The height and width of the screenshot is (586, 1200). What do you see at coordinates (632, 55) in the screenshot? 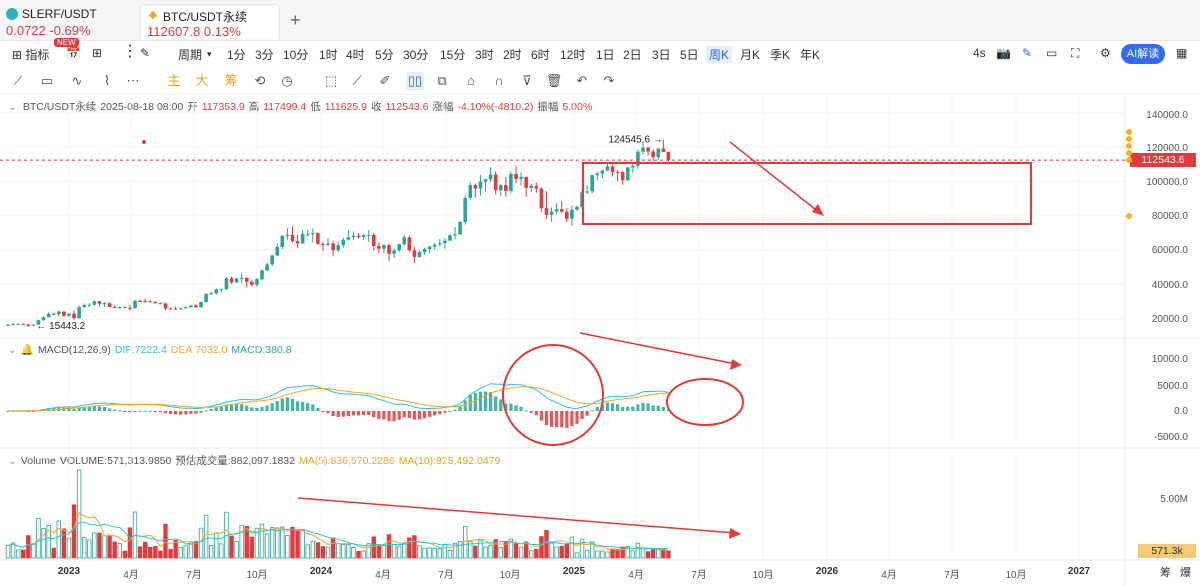
I see `interval-2d: 2日` at bounding box center [632, 55].